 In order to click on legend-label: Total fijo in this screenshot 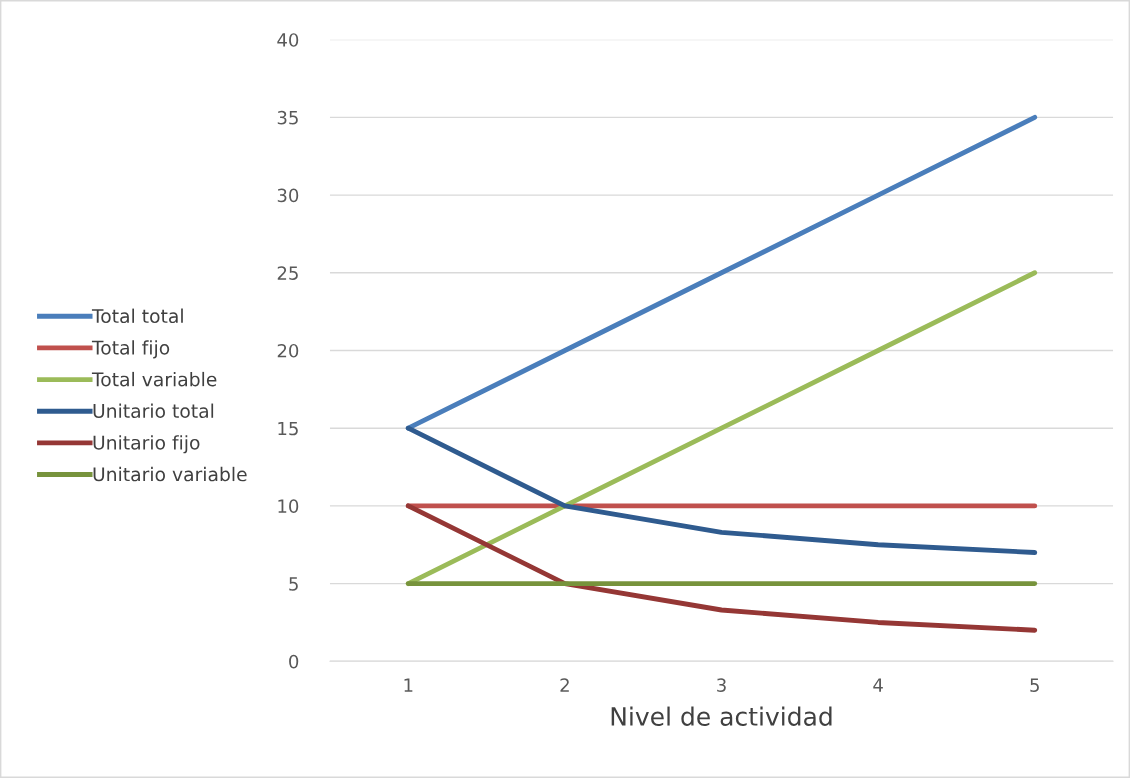, I will do `click(130, 349)`.